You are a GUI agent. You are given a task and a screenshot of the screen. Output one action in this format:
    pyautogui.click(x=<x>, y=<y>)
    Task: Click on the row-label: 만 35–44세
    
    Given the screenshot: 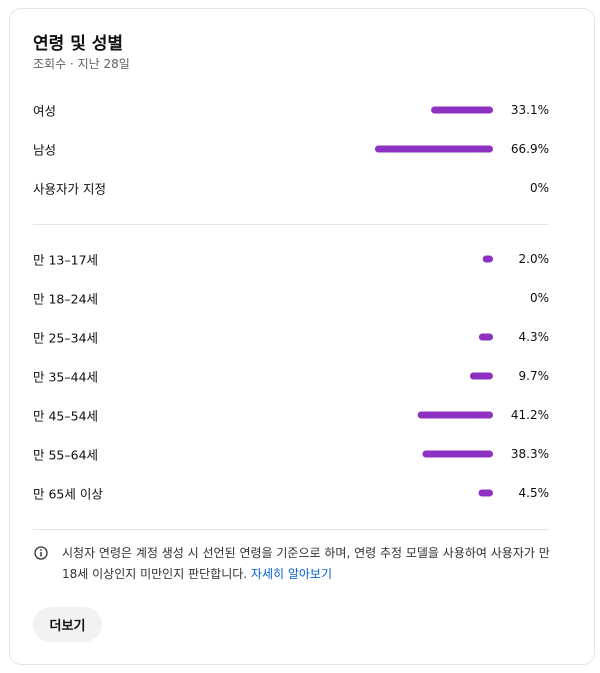 What is the action you would take?
    pyautogui.click(x=66, y=377)
    